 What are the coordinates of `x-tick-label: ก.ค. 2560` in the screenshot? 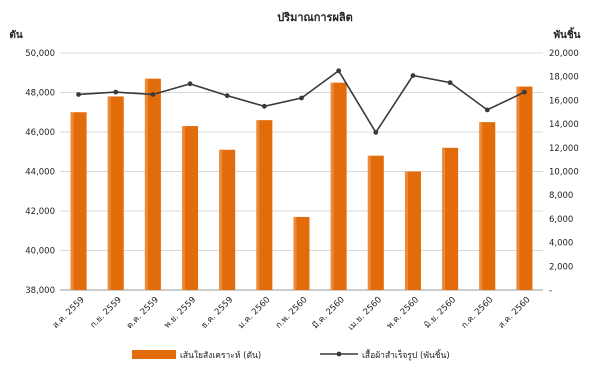 It's located at (478, 313).